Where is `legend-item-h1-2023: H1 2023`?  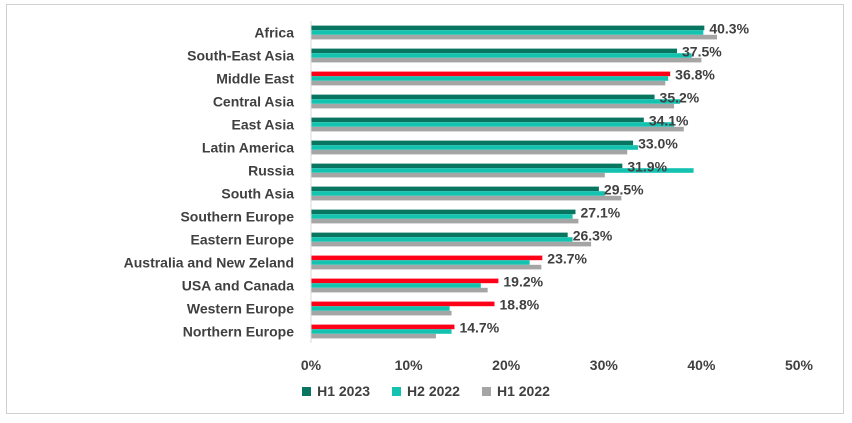
legend-item-h1-2023: H1 2023 is located at coordinates (336, 391).